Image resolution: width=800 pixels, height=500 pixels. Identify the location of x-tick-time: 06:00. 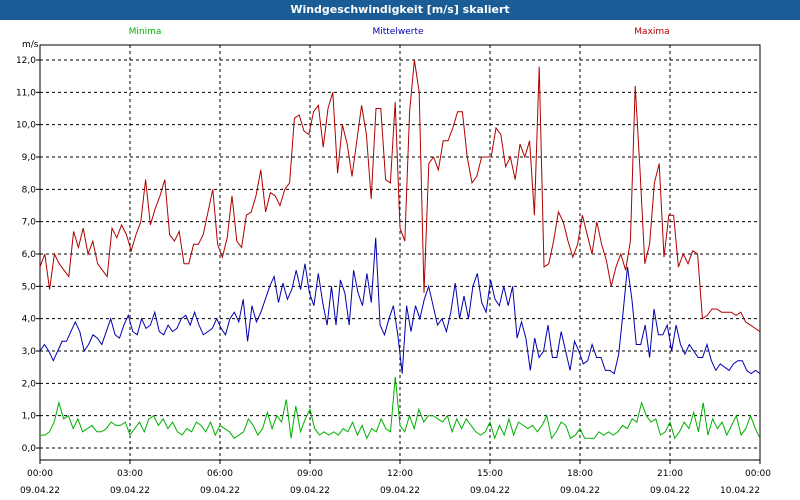
(220, 474).